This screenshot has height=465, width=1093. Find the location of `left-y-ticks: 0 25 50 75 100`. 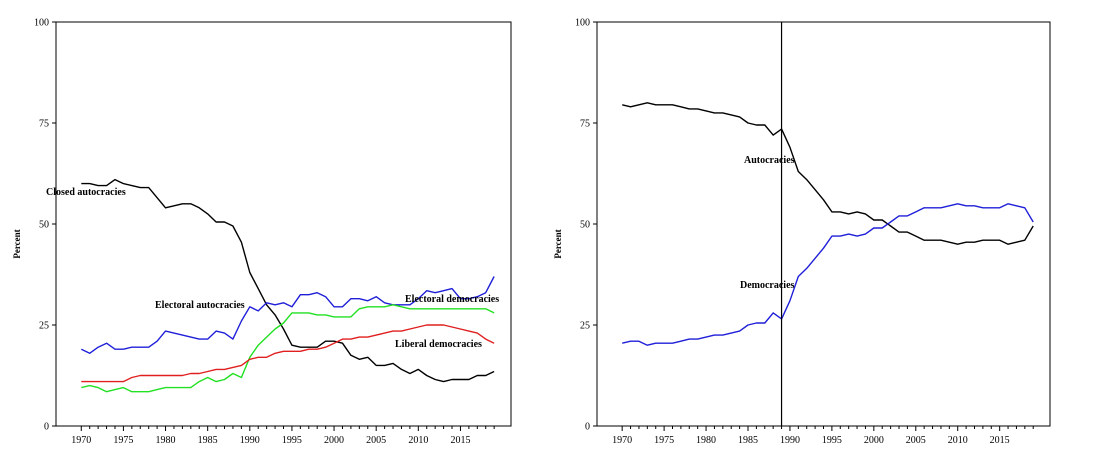

left-y-ticks: 0 25 50 75 100 is located at coordinates (45, 225).